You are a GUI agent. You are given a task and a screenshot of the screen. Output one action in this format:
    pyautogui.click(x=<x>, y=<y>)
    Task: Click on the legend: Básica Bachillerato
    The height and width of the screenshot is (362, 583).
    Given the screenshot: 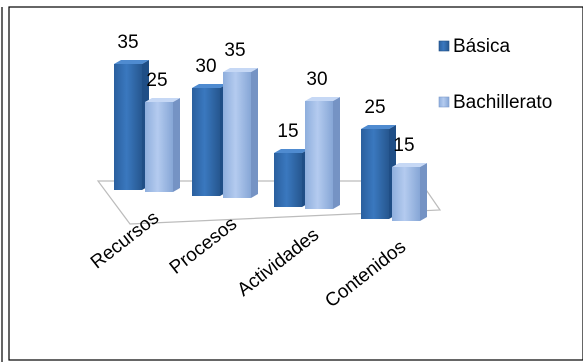 What is the action you would take?
    pyautogui.click(x=495, y=74)
    